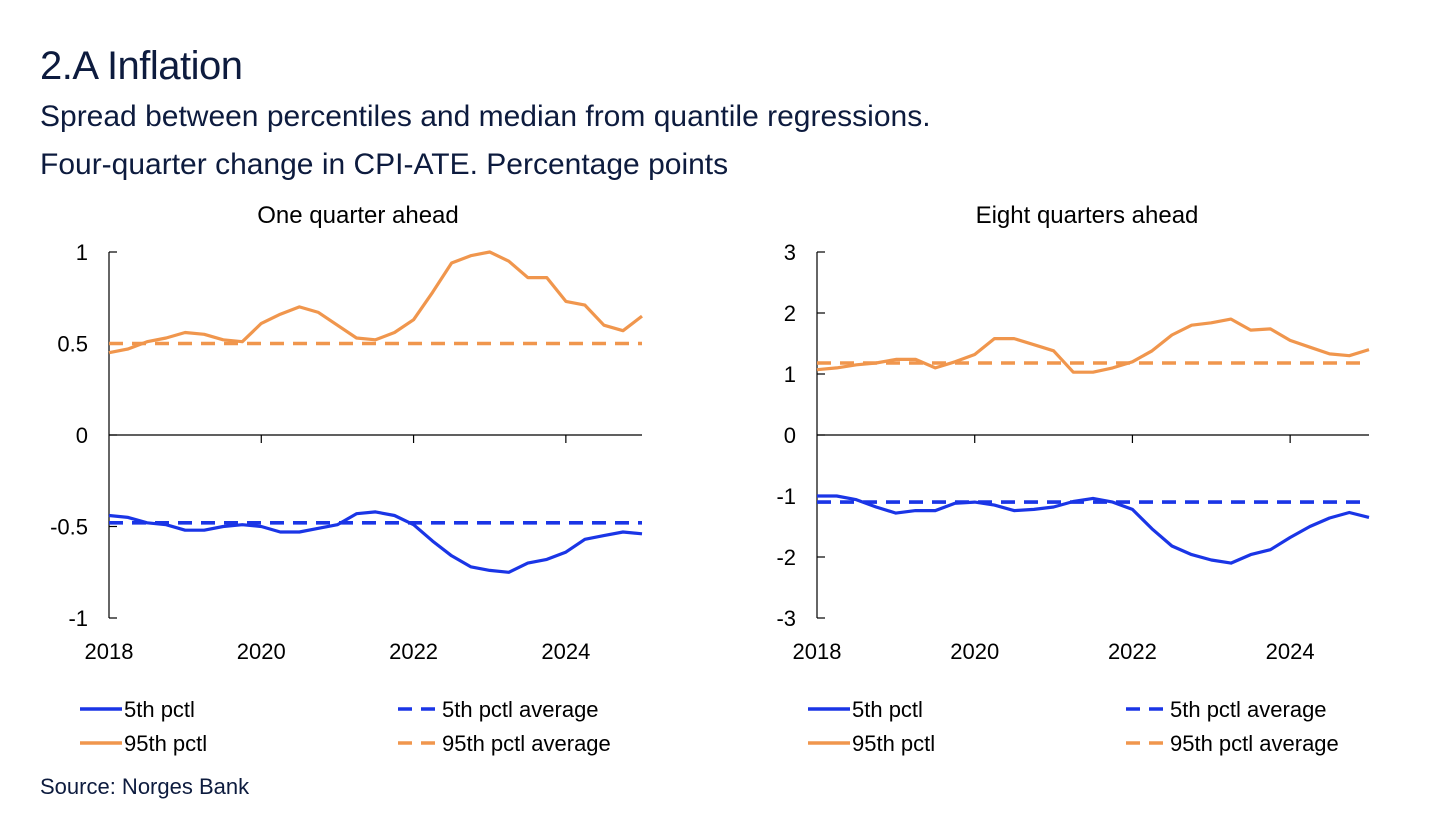 The image size is (1445, 813). Describe the element at coordinates (357, 215) in the screenshot. I see `panel-title: One quarter ahead` at that location.